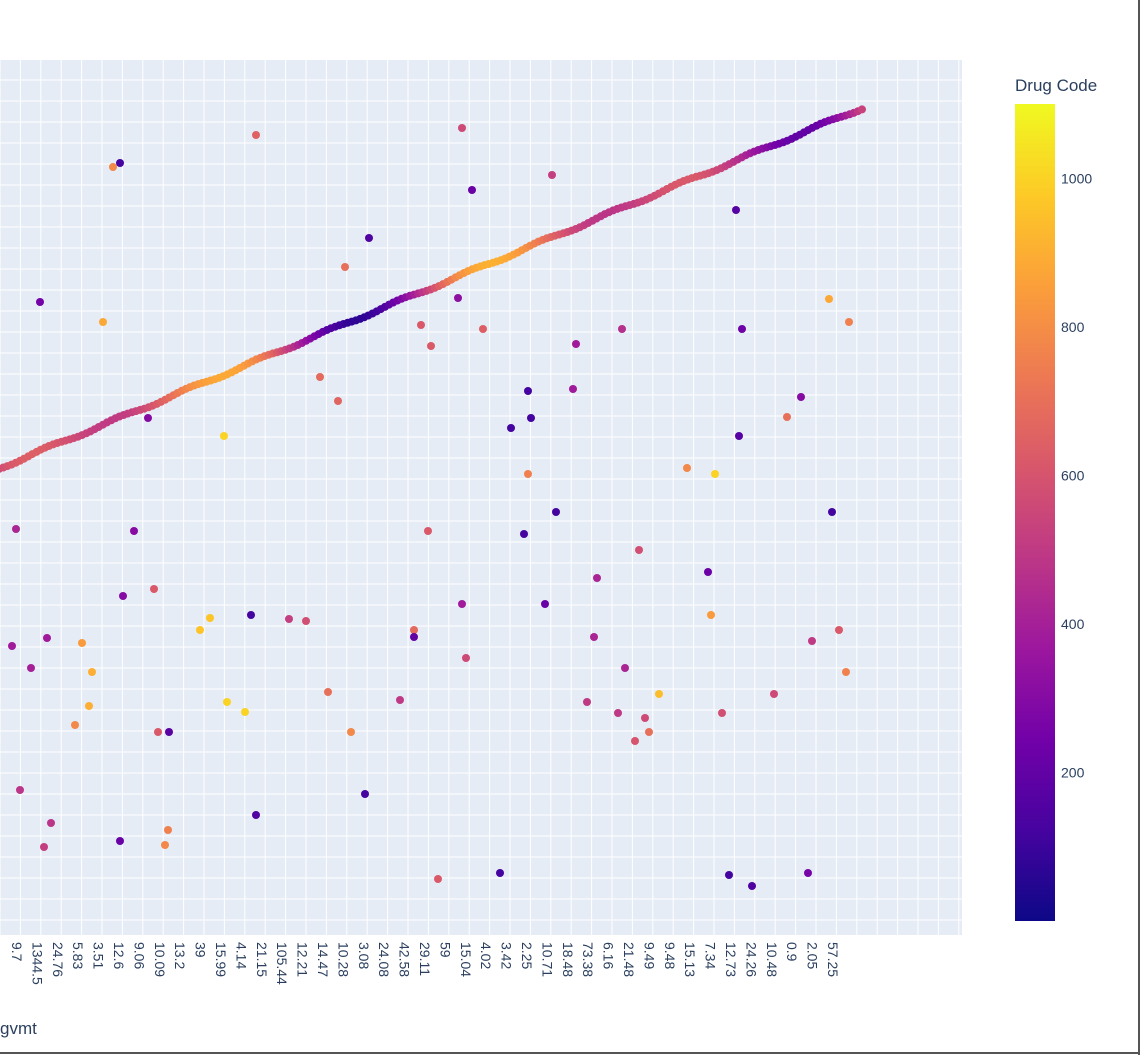 Image resolution: width=1140 pixels, height=1055 pixels. I want to click on x-tick-label: 9.06, so click(139, 955).